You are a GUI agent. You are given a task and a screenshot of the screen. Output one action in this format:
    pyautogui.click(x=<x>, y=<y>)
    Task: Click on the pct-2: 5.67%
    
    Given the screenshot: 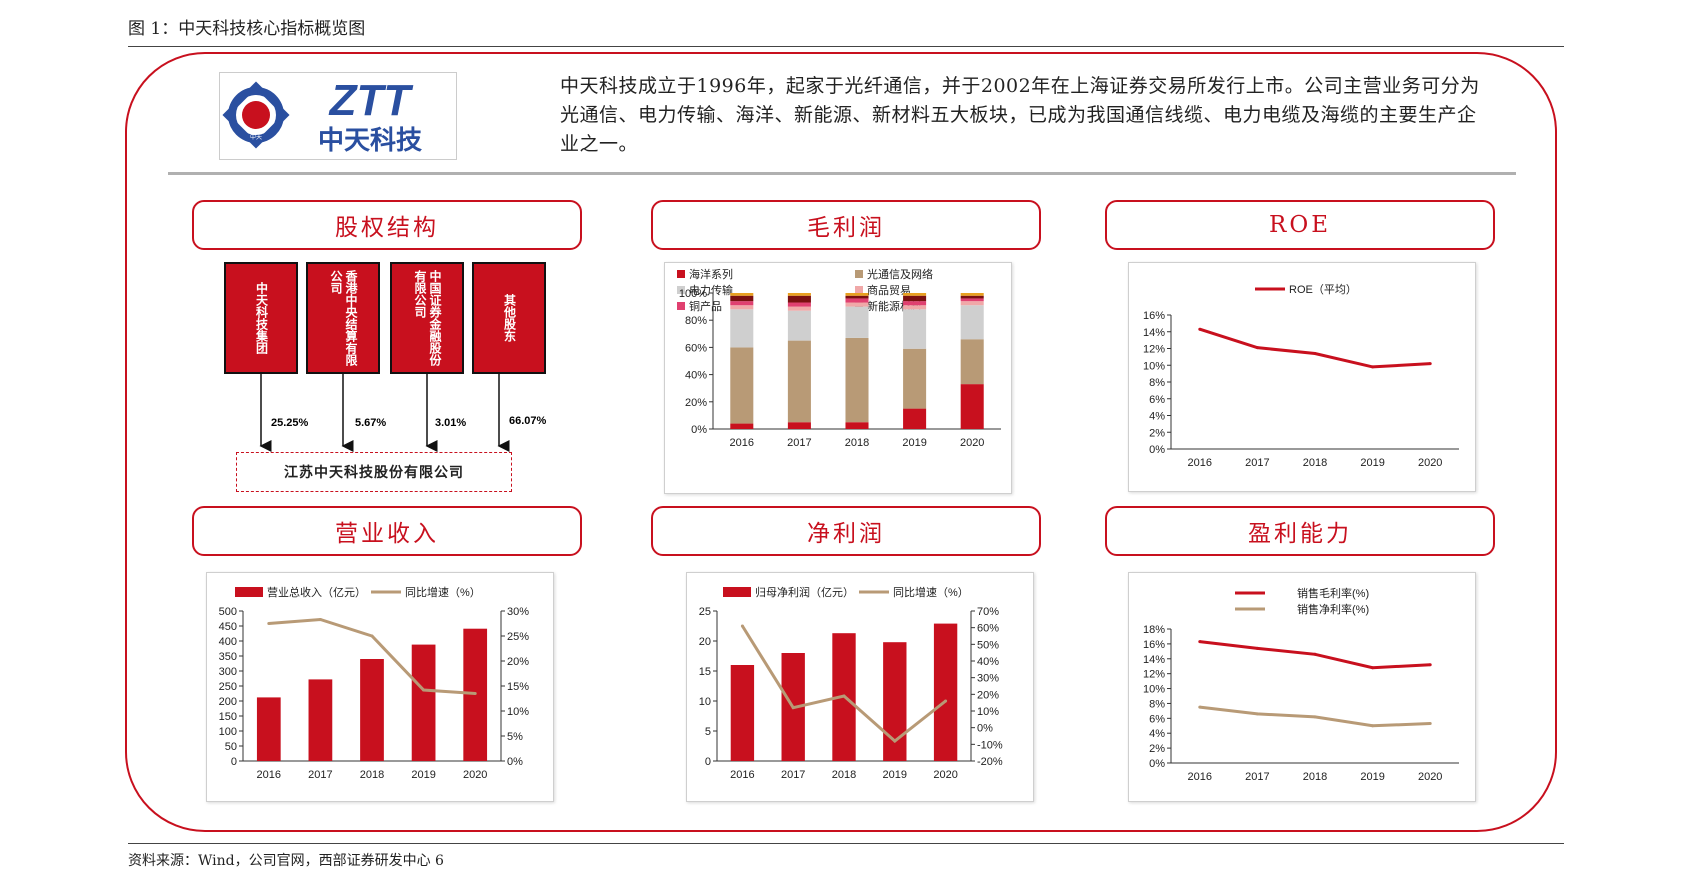 What is the action you would take?
    pyautogui.click(x=370, y=423)
    